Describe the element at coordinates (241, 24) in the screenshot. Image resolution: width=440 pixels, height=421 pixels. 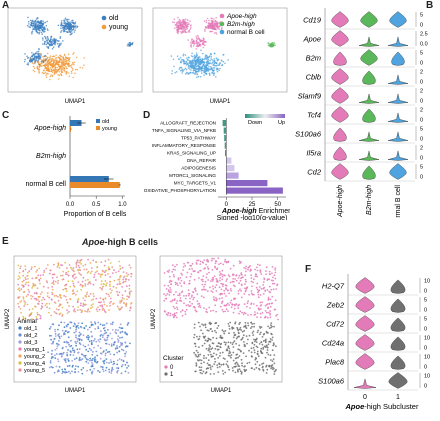
I see `legend-b2m-label: B2m-high` at that location.